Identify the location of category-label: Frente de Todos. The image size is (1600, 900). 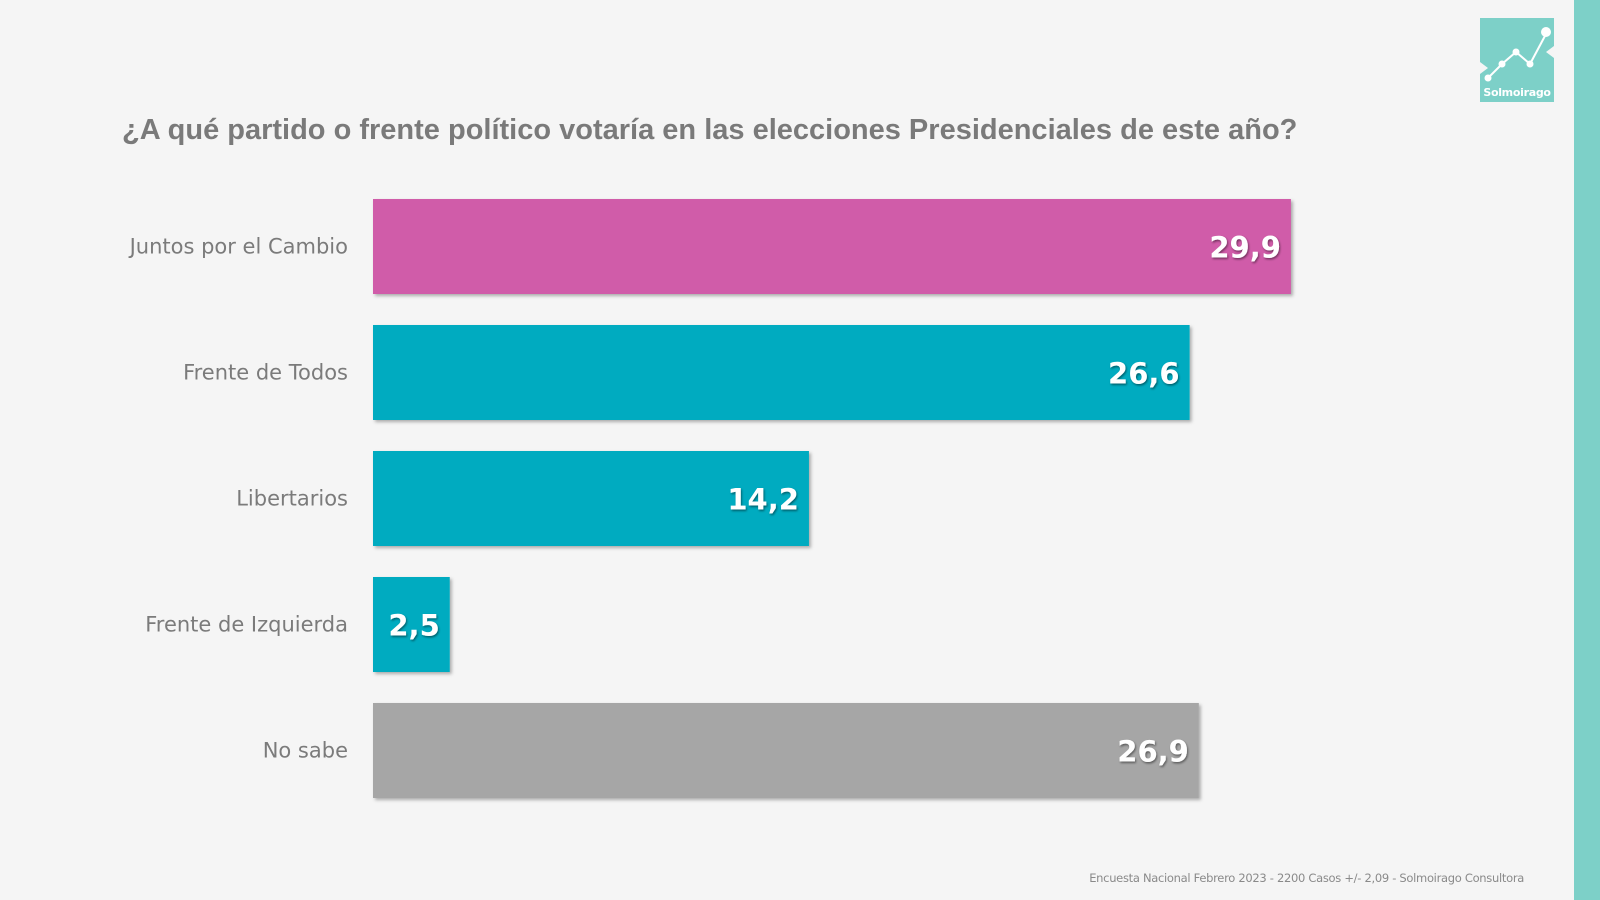
(265, 373).